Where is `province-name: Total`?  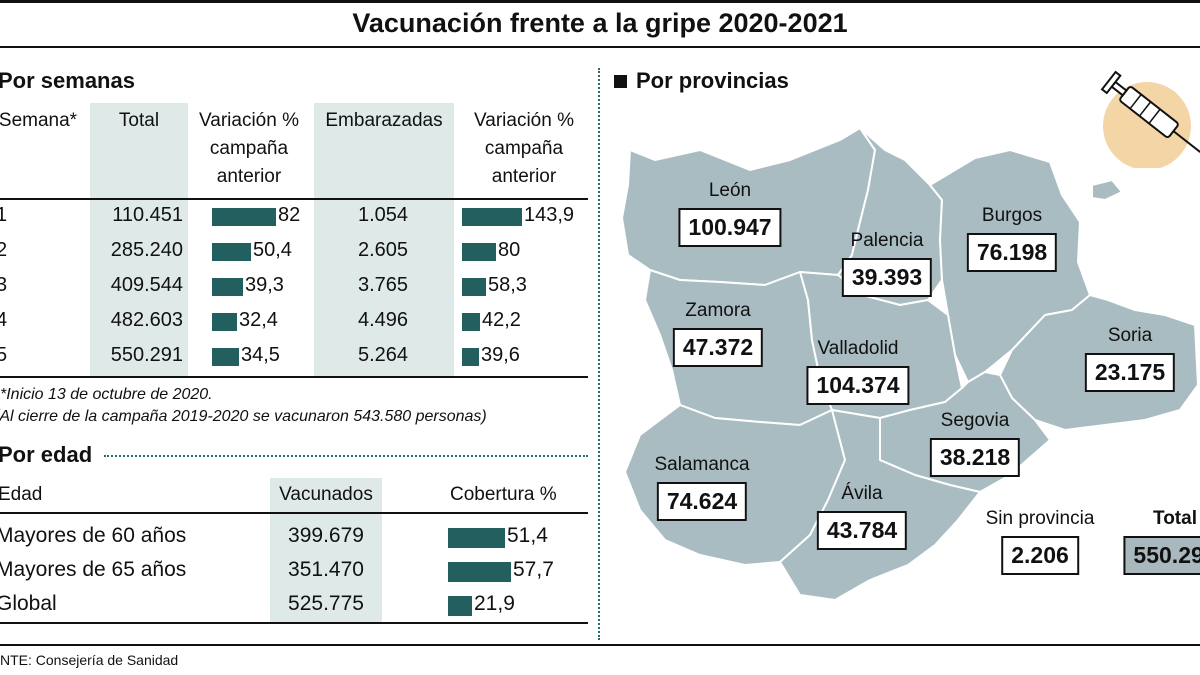 province-name: Total is located at coordinates (1175, 518).